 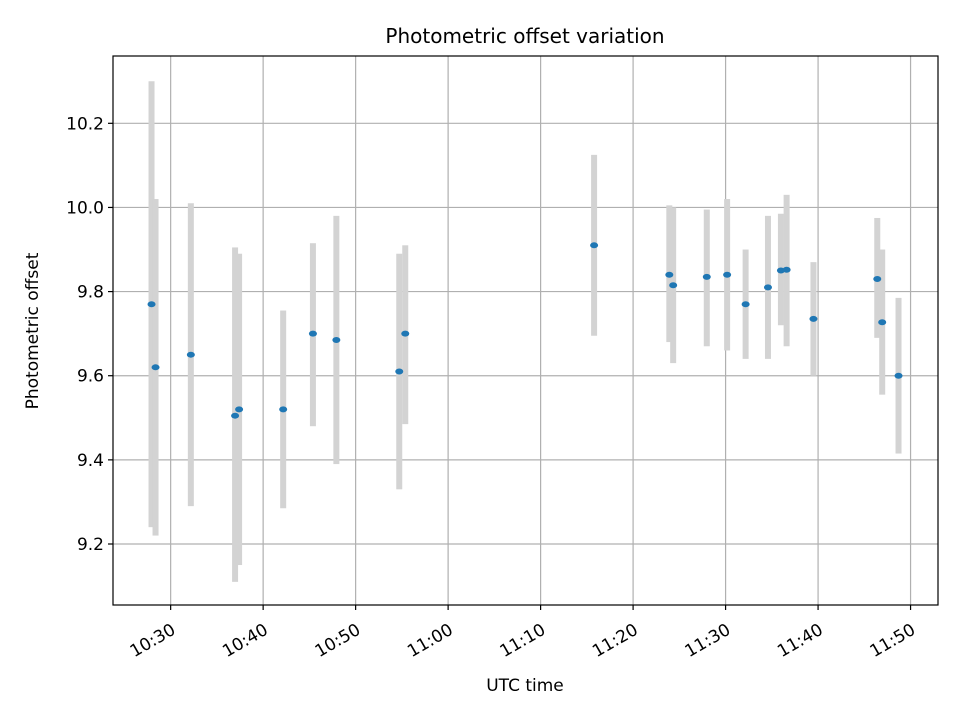 I want to click on chart-title: Photometric offset variation, so click(x=524, y=36).